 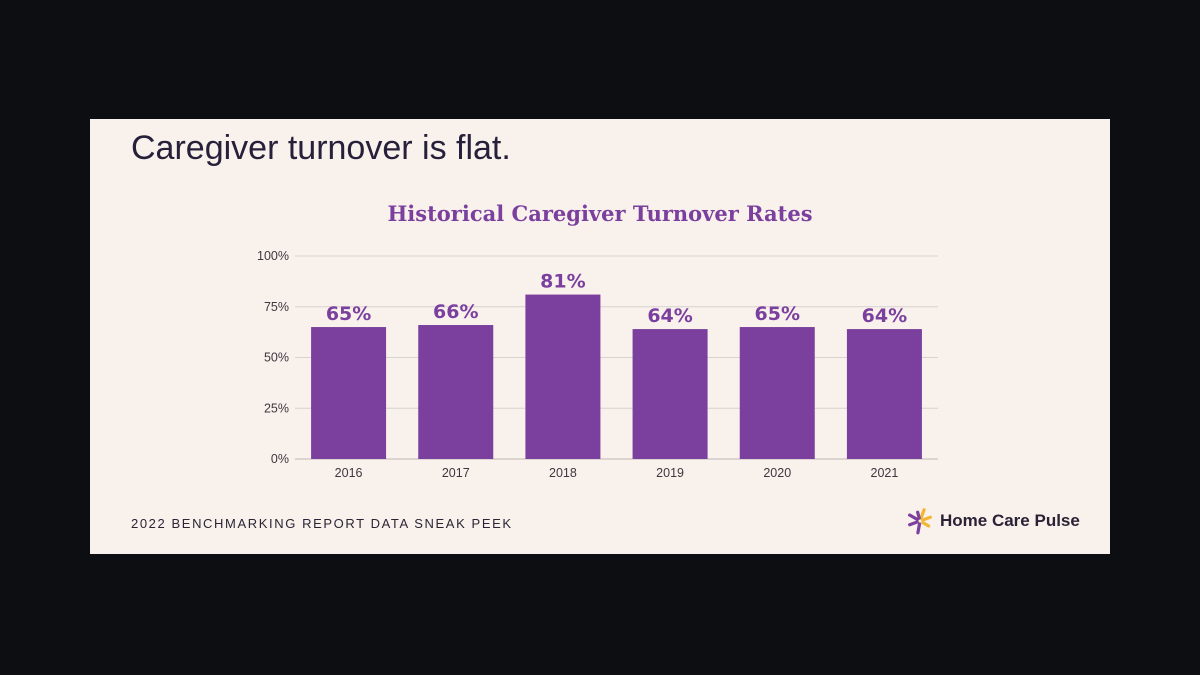 I want to click on y-tick-label: 75%, so click(x=276, y=307).